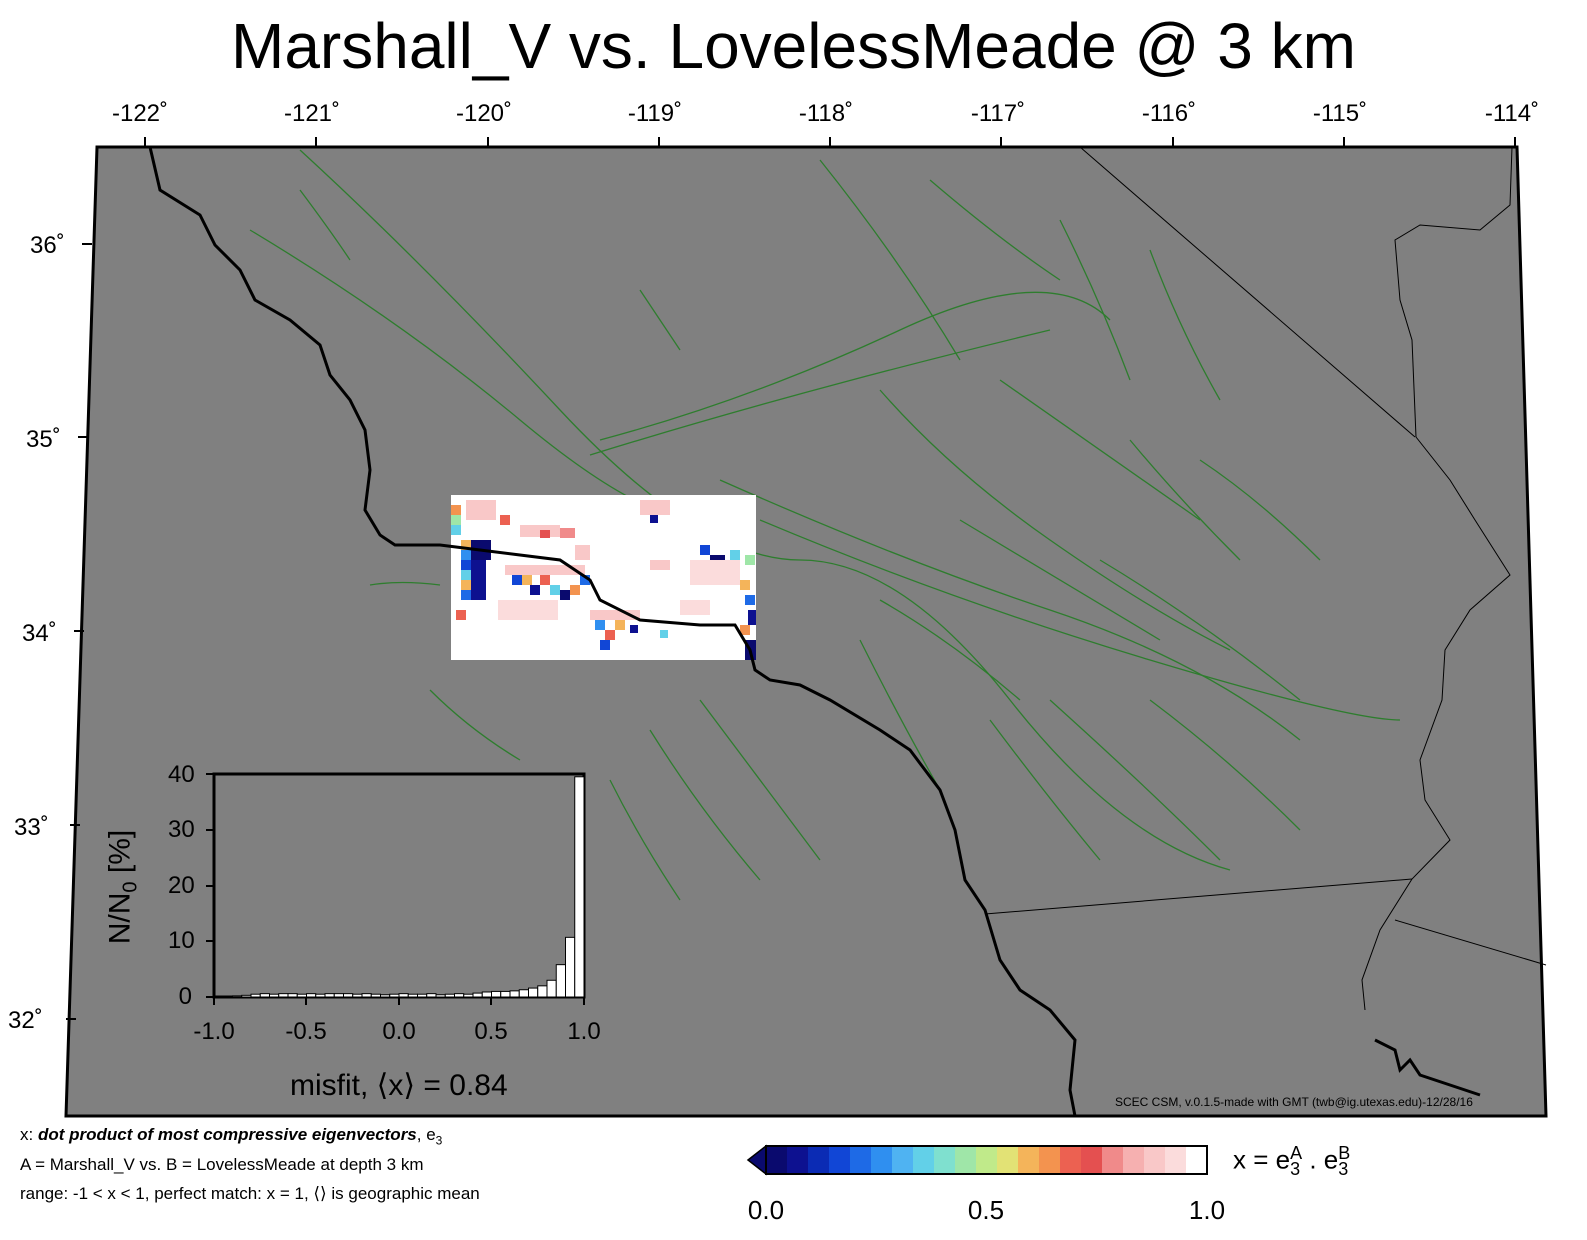 The height and width of the screenshot is (1240, 1587). Describe the element at coordinates (603, 577) in the screenshot. I see `misfit-grid` at that location.